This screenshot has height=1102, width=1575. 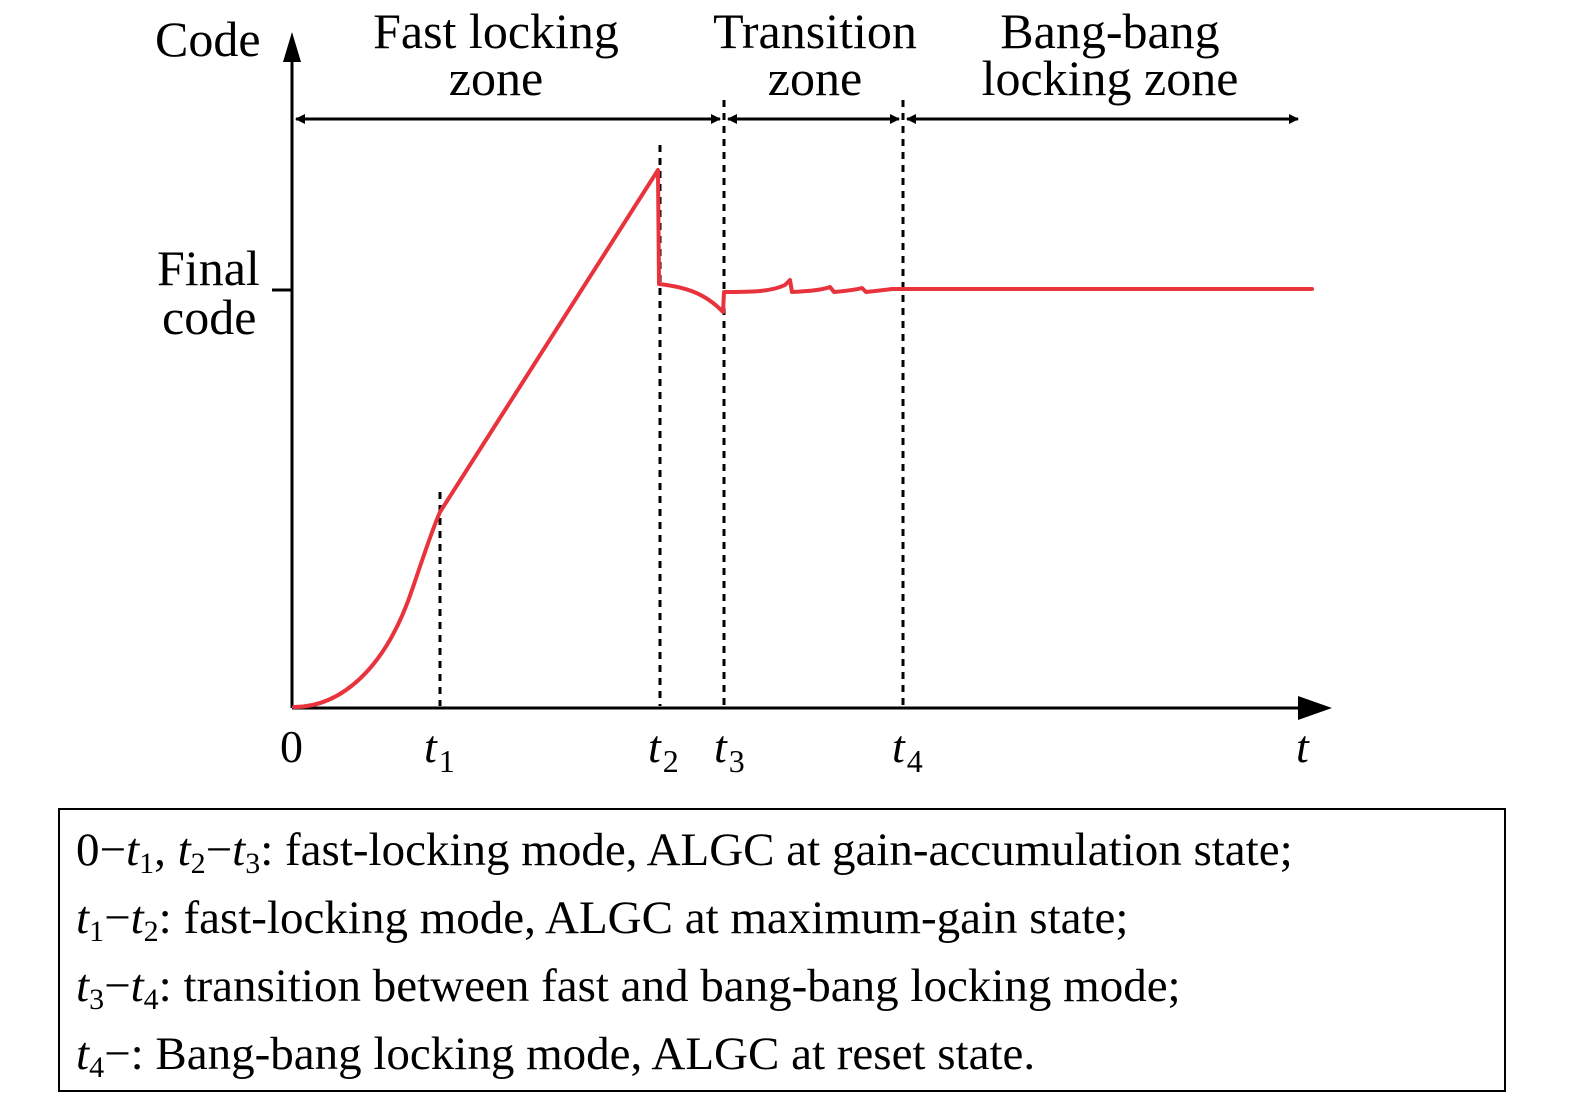 I want to click on t4-label: t4, so click(x=907, y=750).